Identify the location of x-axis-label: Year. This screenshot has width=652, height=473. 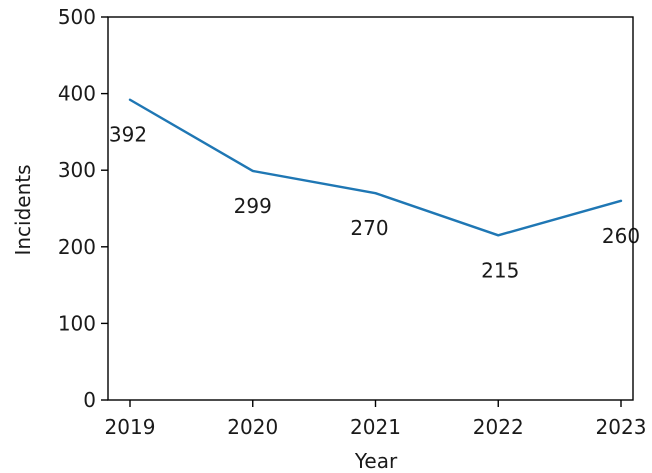
(376, 461).